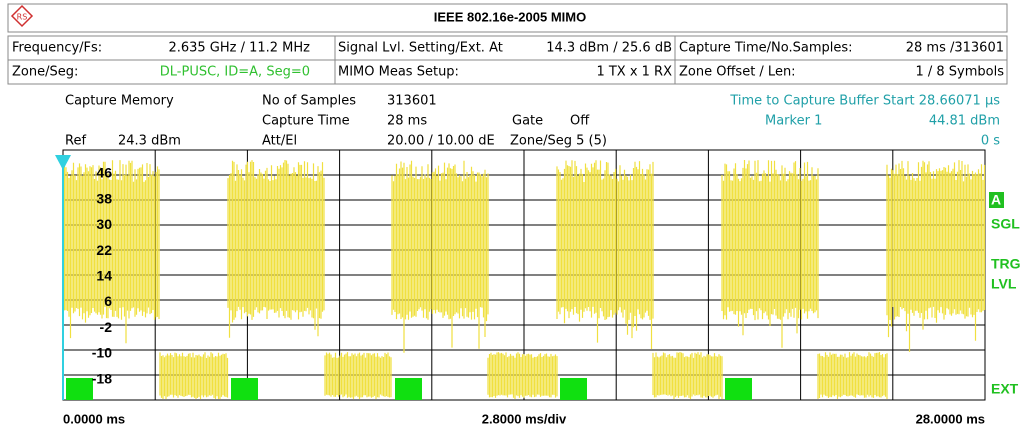 This screenshot has height=436, width=1028. What do you see at coordinates (94, 418) in the screenshot?
I see `x-label: 0.0000 ms` at bounding box center [94, 418].